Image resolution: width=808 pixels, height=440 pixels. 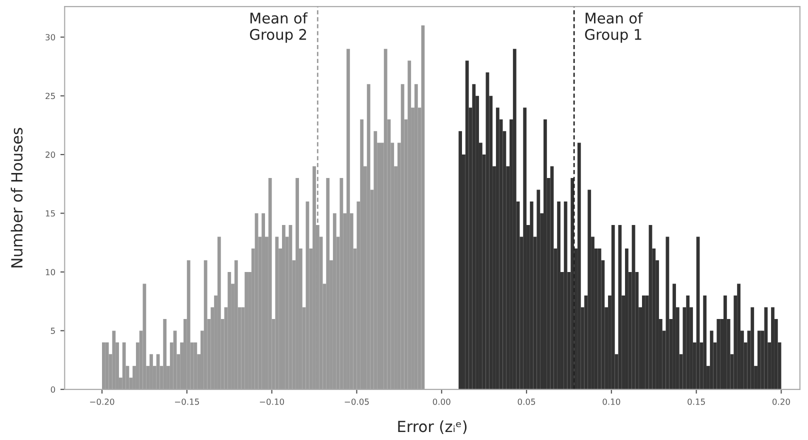 What do you see at coordinates (53, 389) in the screenshot?
I see `y-tick-label: 0` at bounding box center [53, 389].